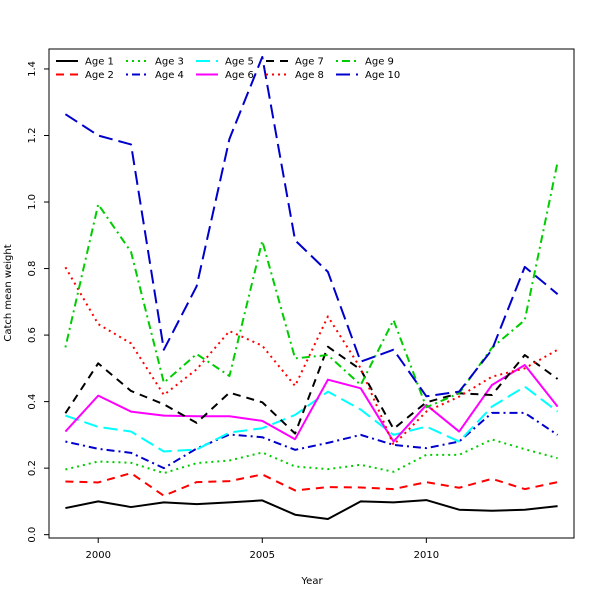 The height and width of the screenshot is (600, 600). Describe the element at coordinates (38, 302) in the screenshot. I see `y-axis: 0.0 0.2 0.4 0.6 0.8 1.0 1.2 1.4` at that location.